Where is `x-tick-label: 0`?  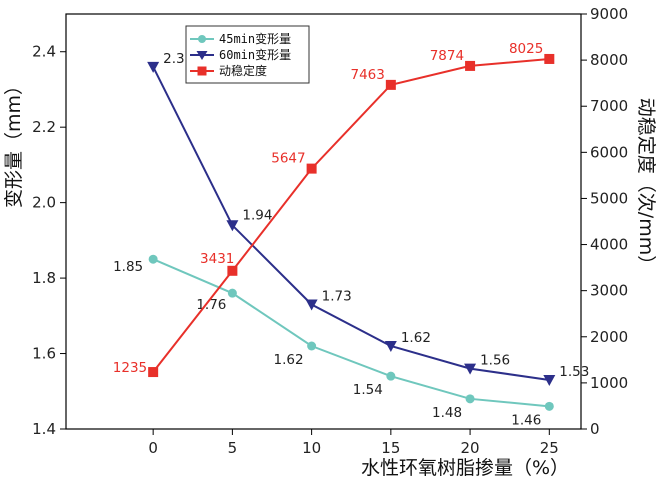 x-tick-label: 0 is located at coordinates (153, 448).